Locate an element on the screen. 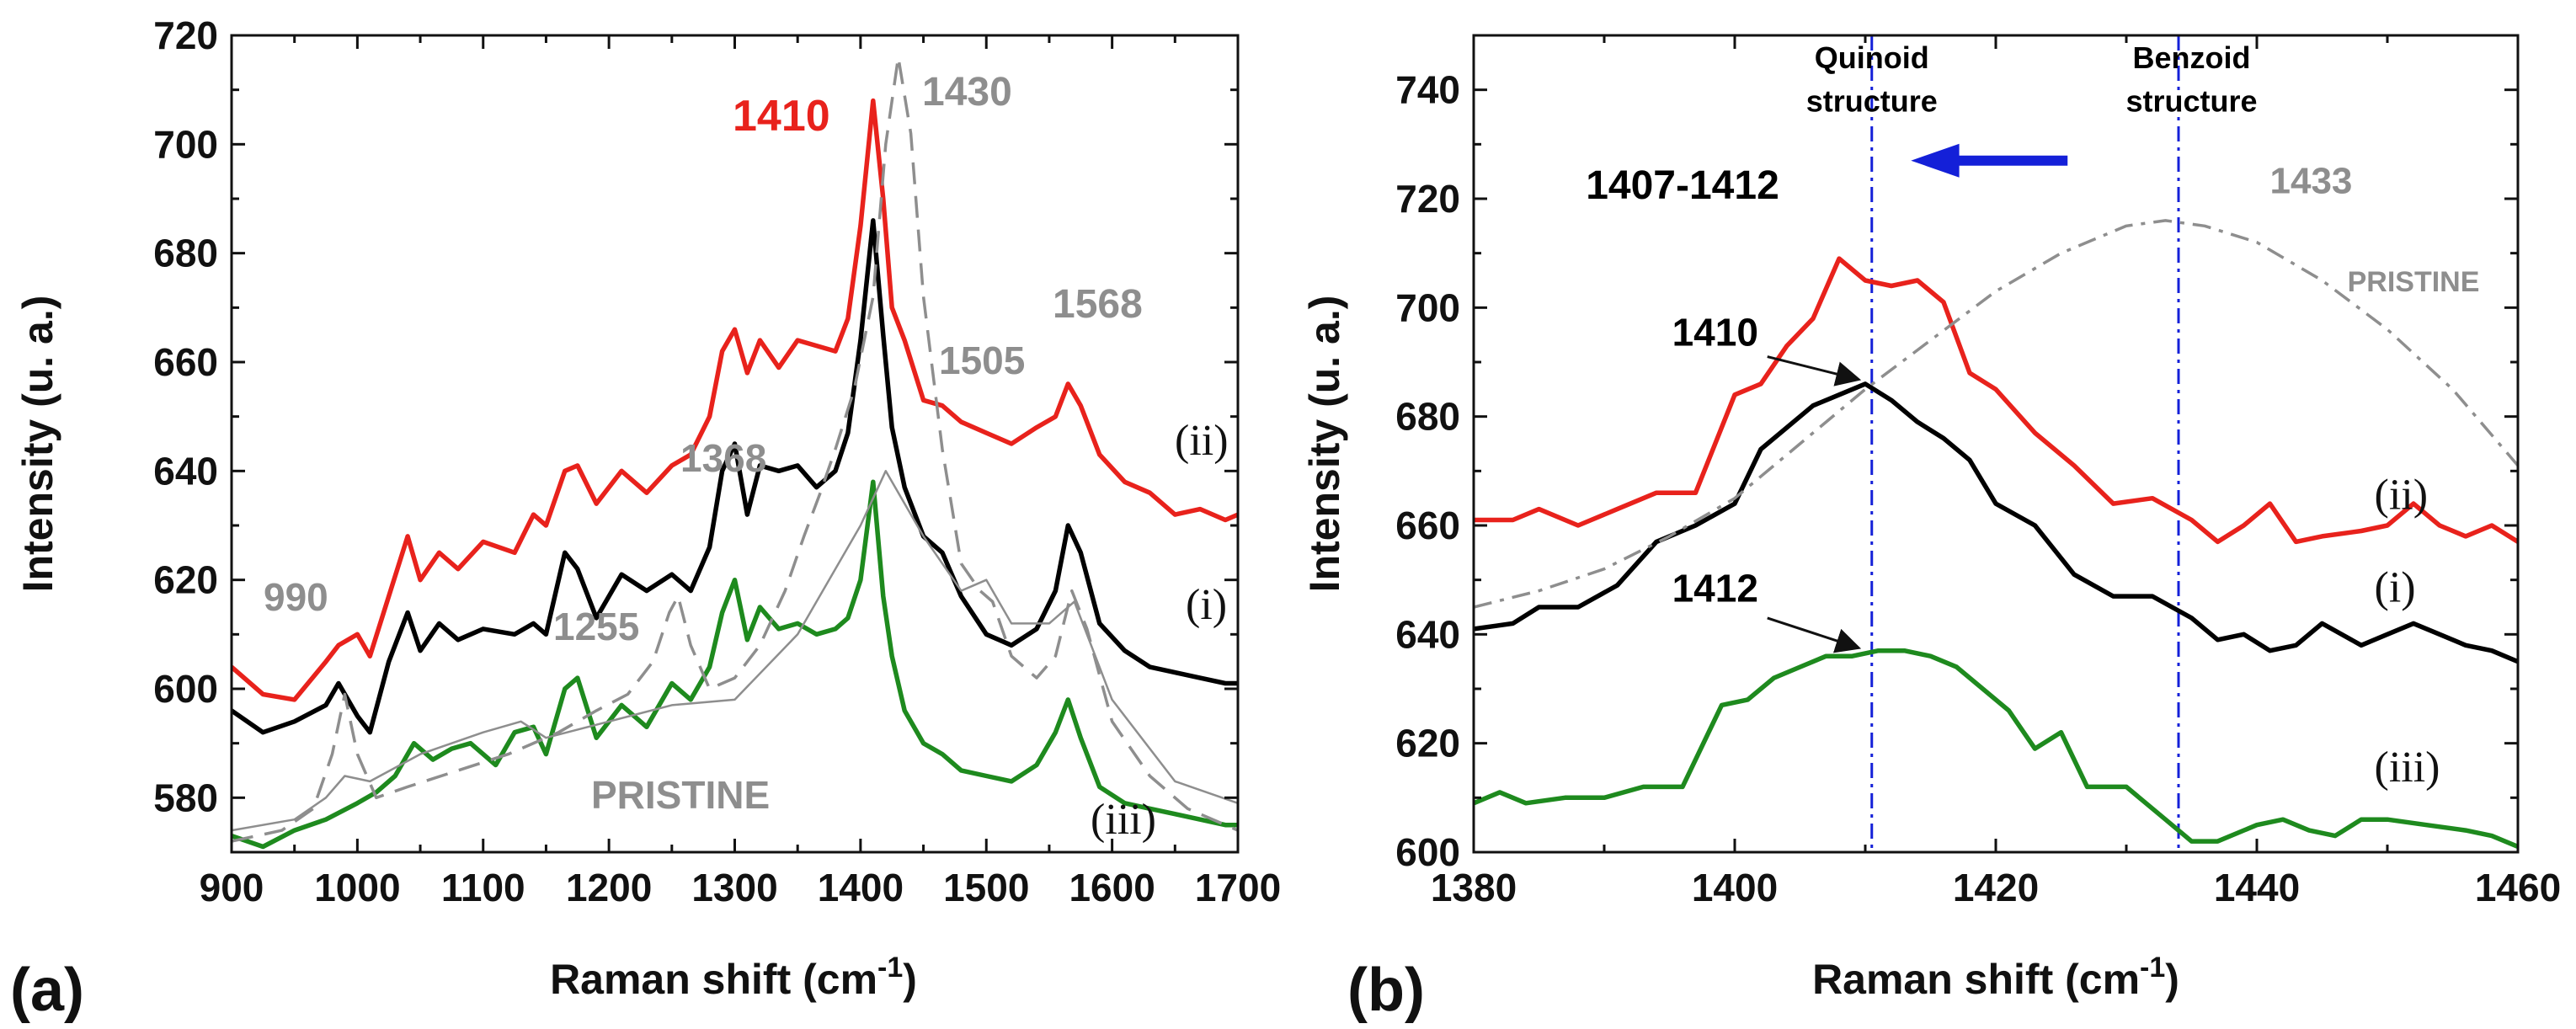 The image size is (2576, 1029). x-tick-label: 1420 is located at coordinates (1996, 887).